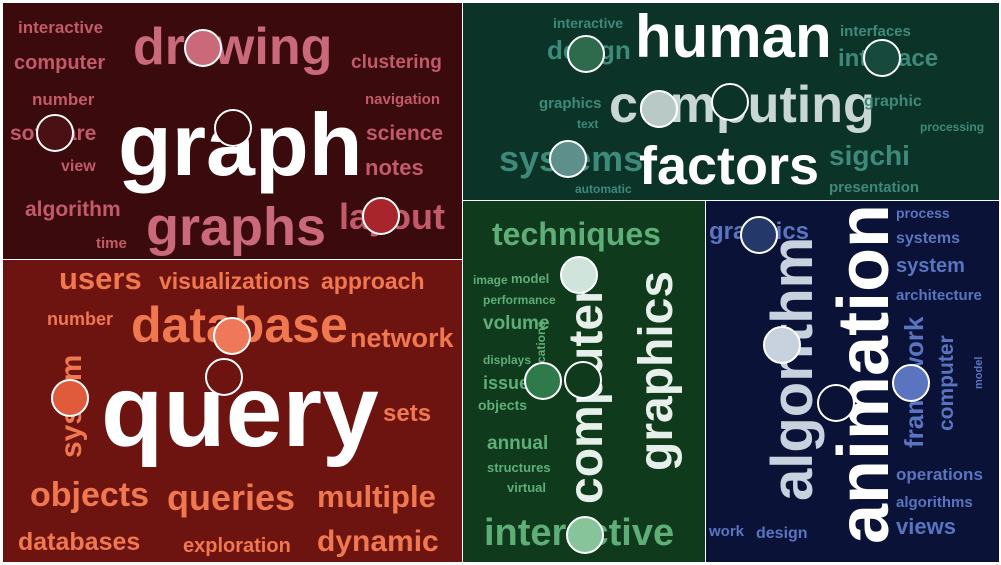 This screenshot has height=565, width=1001. I want to click on word-graph-drawing-number: number, so click(63, 99).